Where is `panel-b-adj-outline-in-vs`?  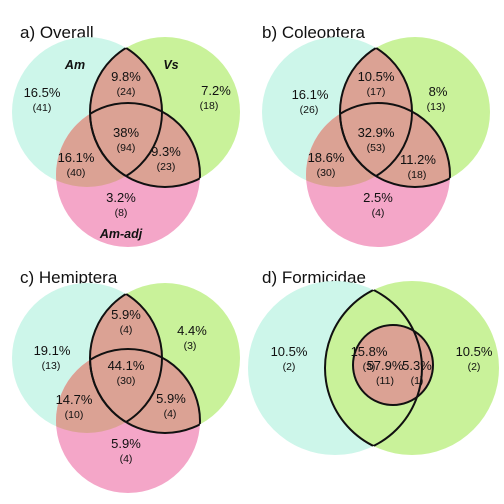 panel-b-adj-outline-in-vs is located at coordinates (395, 144).